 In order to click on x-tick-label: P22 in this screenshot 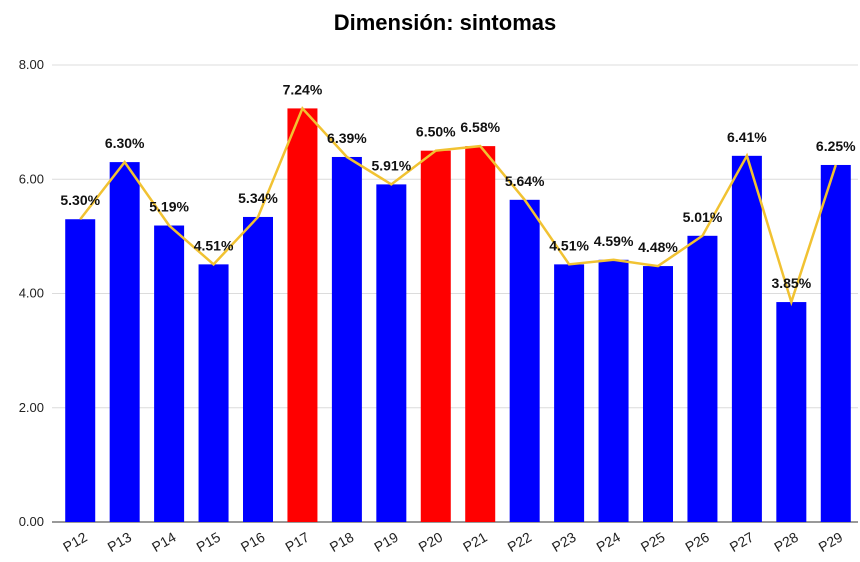, I will do `click(520, 542)`.